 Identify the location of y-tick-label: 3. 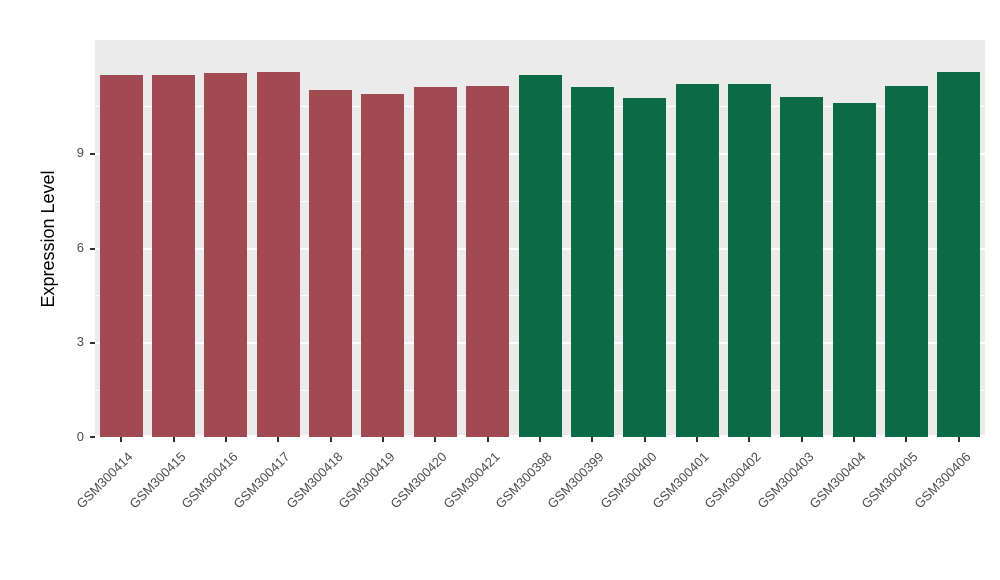
(80, 342).